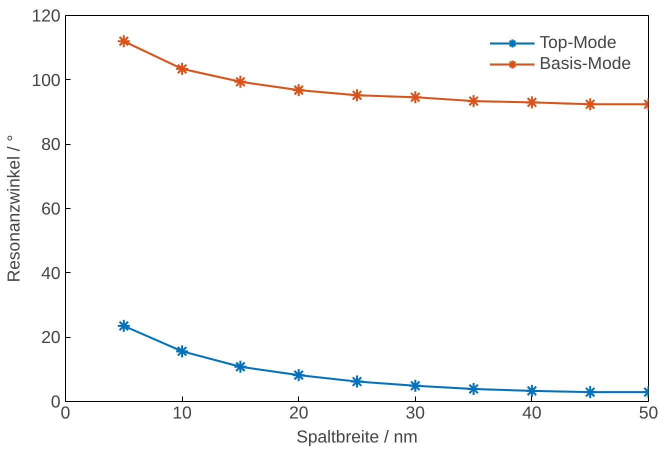 This screenshot has height=449, width=663. Describe the element at coordinates (182, 412) in the screenshot. I see `x-tick-label: 10` at that location.